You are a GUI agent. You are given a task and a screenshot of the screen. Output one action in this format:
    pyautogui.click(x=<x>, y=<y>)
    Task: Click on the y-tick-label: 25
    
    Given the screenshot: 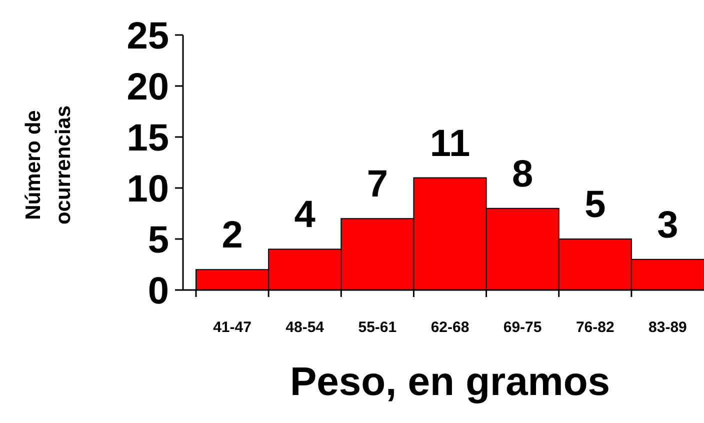 What is the action you would take?
    pyautogui.click(x=147, y=37)
    